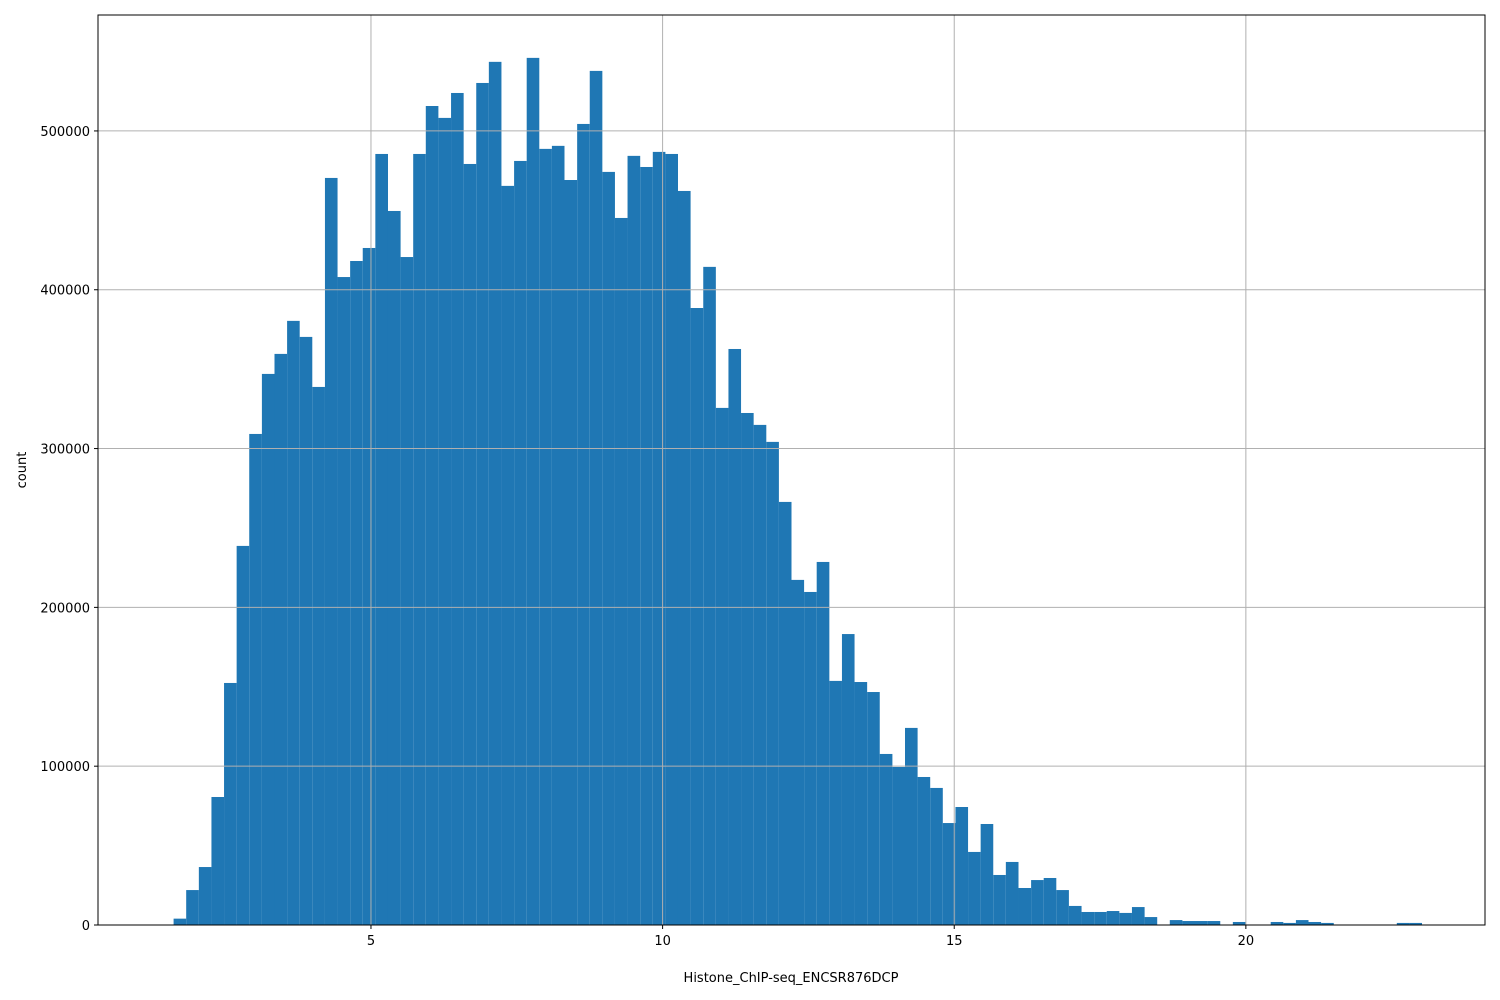 The height and width of the screenshot is (1000, 1500). What do you see at coordinates (65, 291) in the screenshot?
I see `y-tick-label: 400000` at bounding box center [65, 291].